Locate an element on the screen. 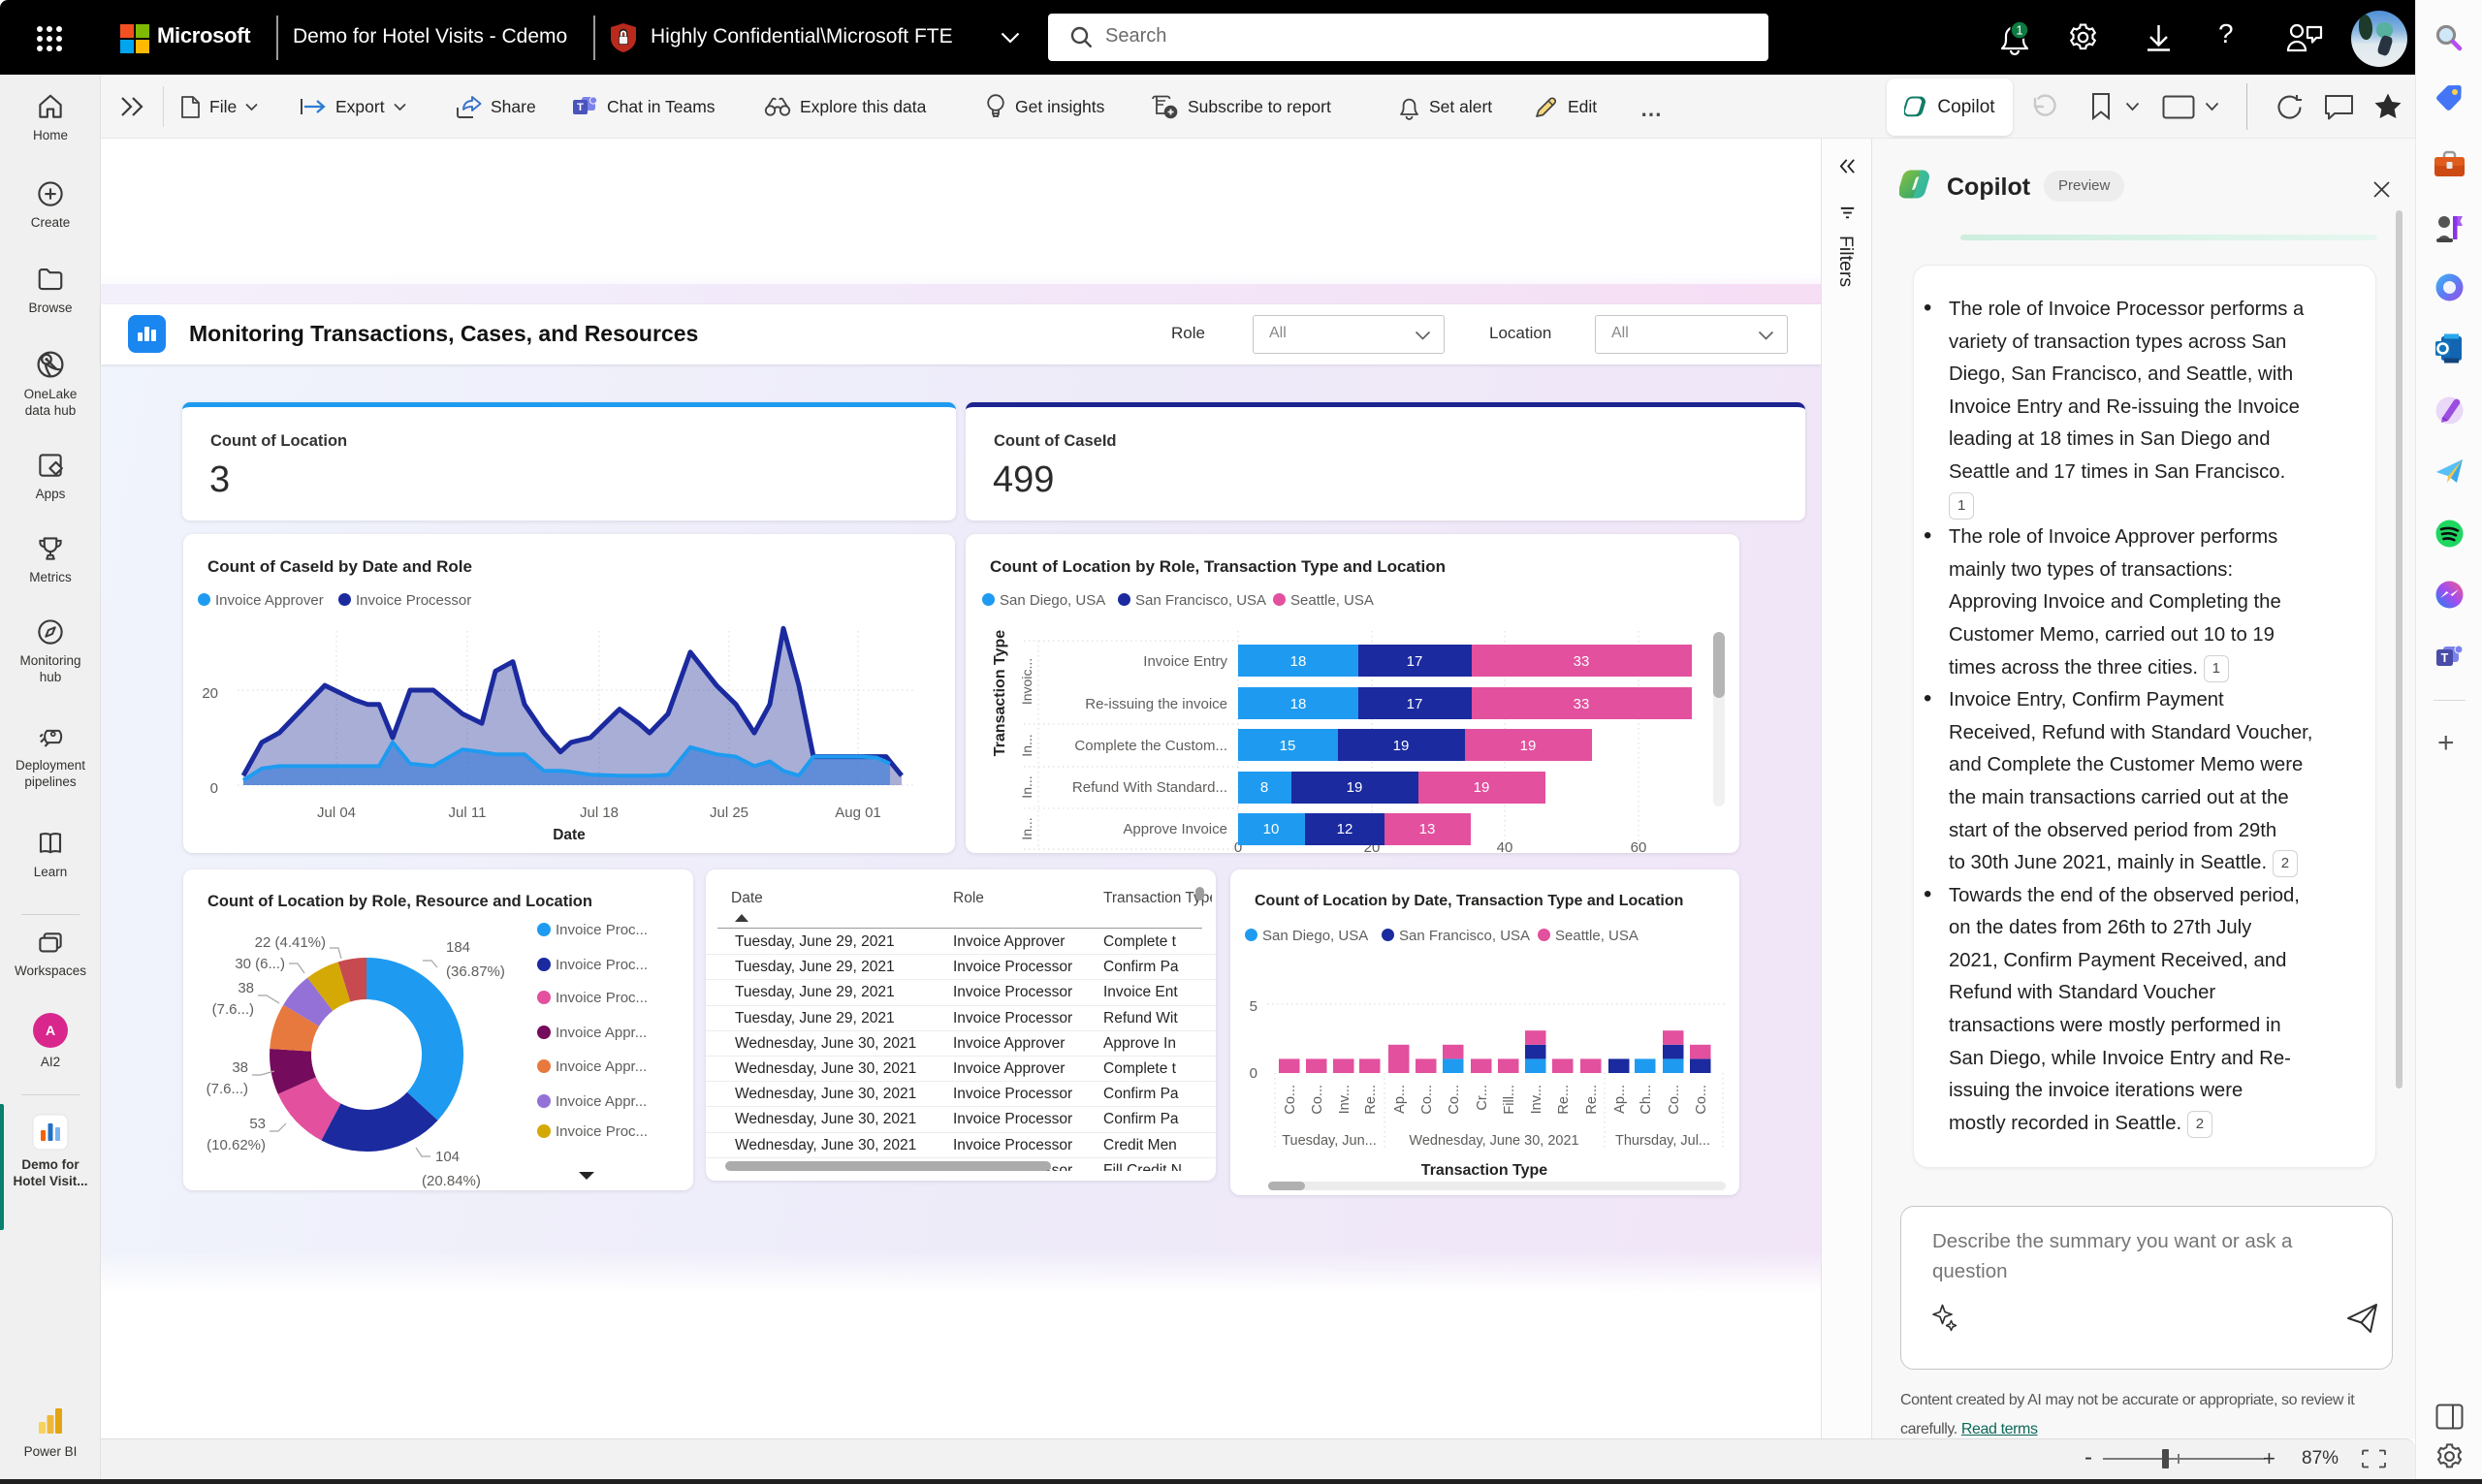  svg-text: Jul 18 is located at coordinates (599, 813).